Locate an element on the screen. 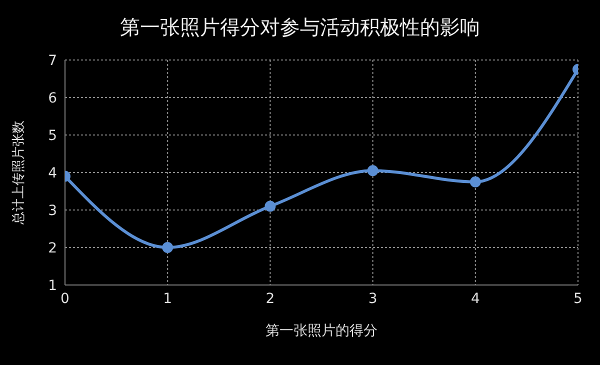 The image size is (600, 365). x-axis-title: 第一张照片的得分 is located at coordinates (322, 331).